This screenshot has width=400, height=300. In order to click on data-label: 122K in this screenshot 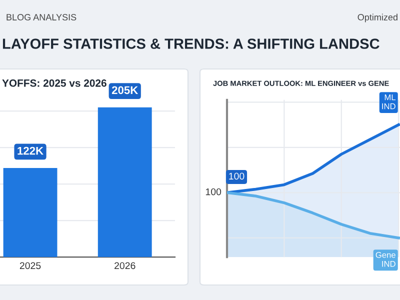, I will do `click(31, 150)`.